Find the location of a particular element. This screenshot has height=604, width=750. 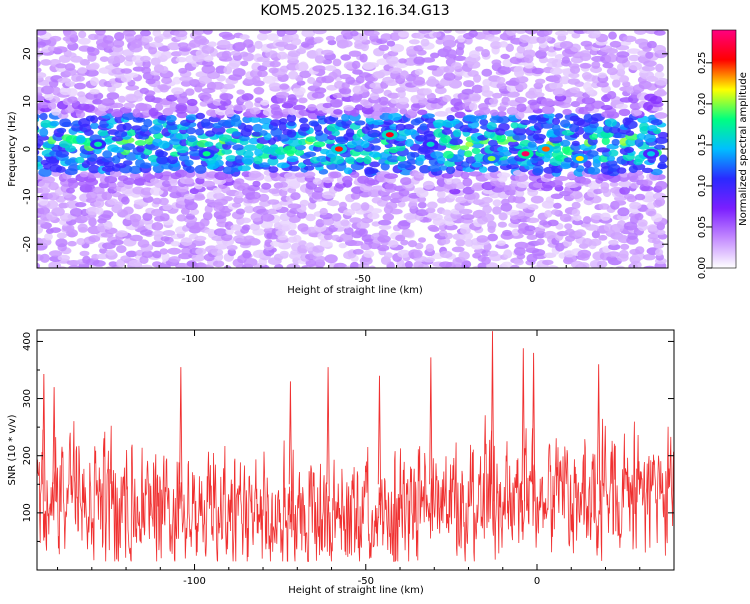

snr-y-tick-label: 300 is located at coordinates (27, 398).